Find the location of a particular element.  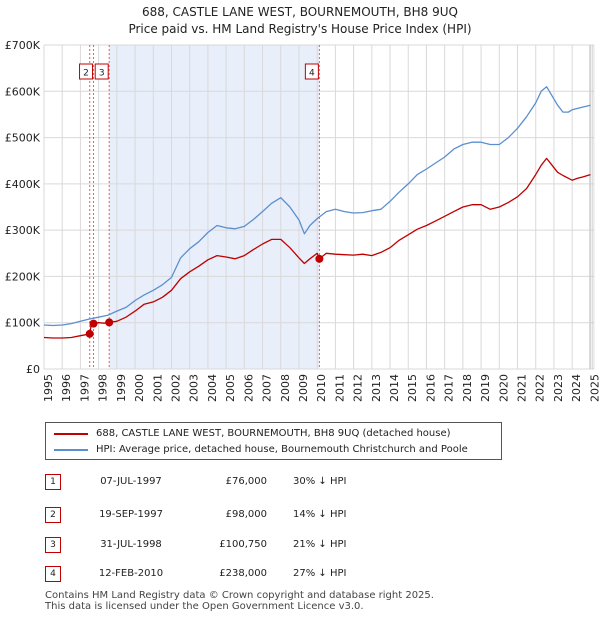

transaction-price: £98,000 is located at coordinates (246, 514).